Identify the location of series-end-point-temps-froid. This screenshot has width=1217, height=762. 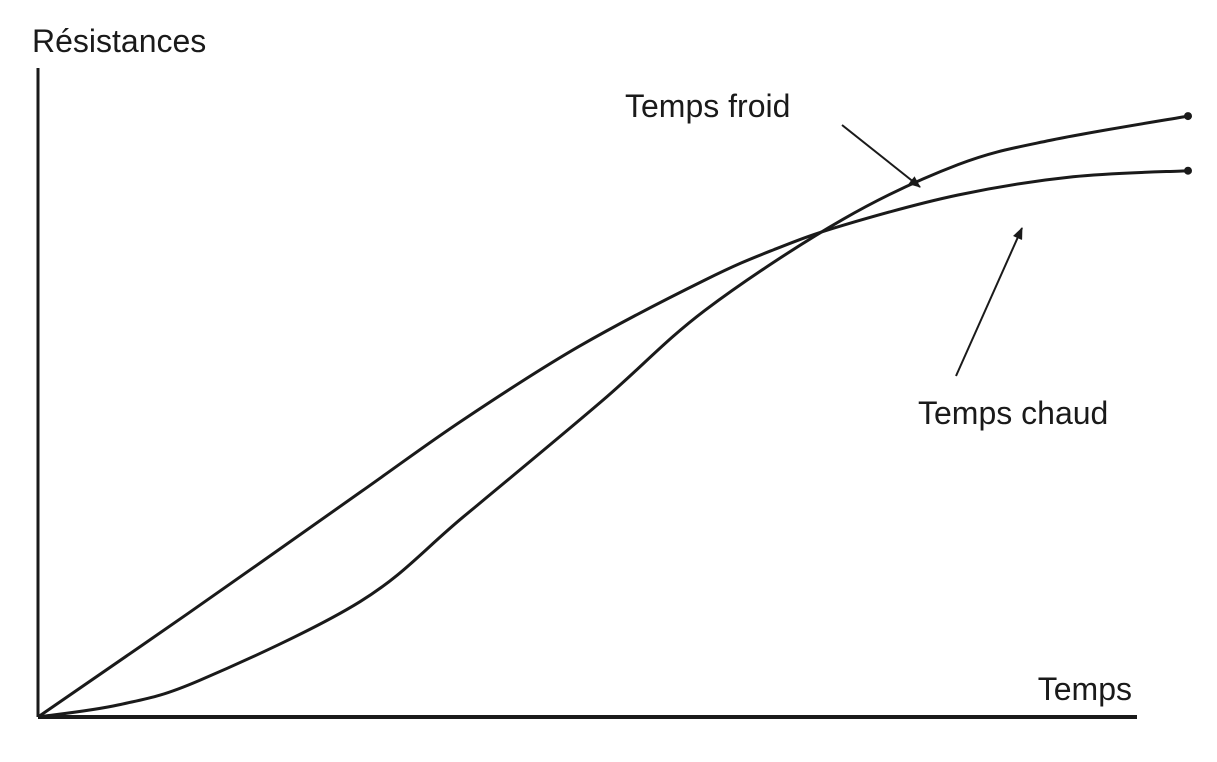
(1188, 116).